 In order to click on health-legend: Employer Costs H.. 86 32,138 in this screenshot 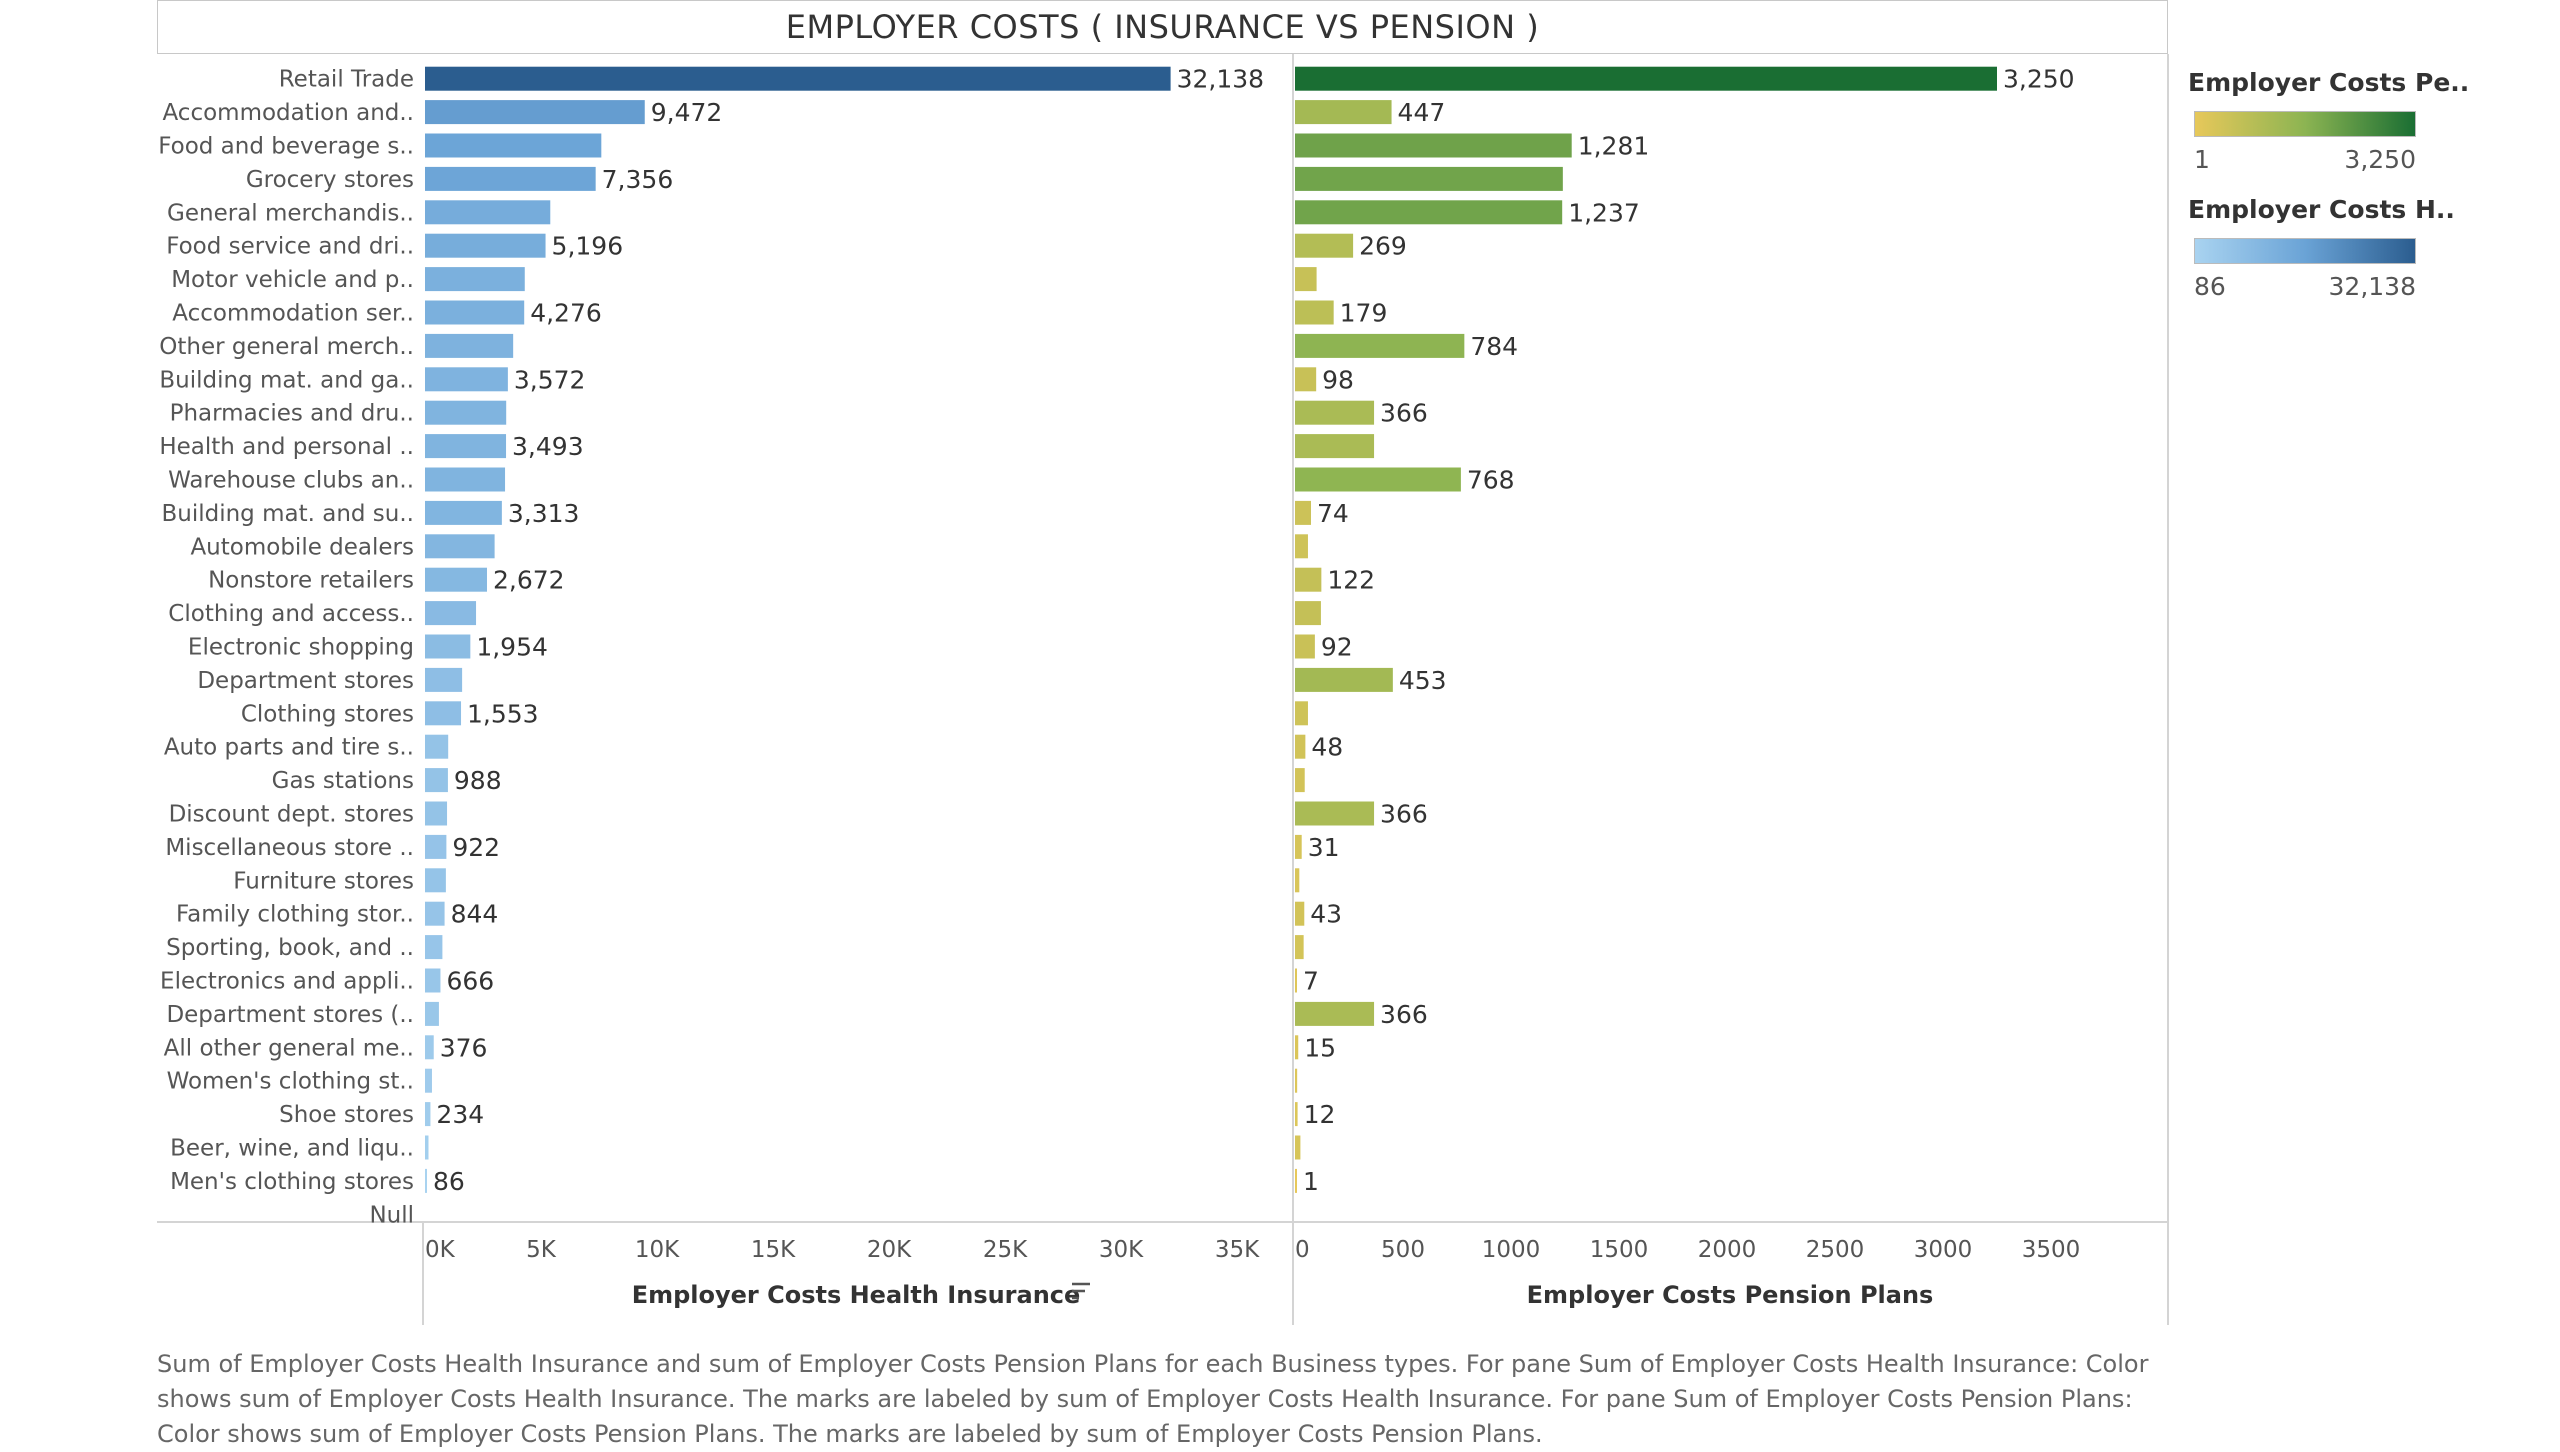, I will do `click(2338, 248)`.